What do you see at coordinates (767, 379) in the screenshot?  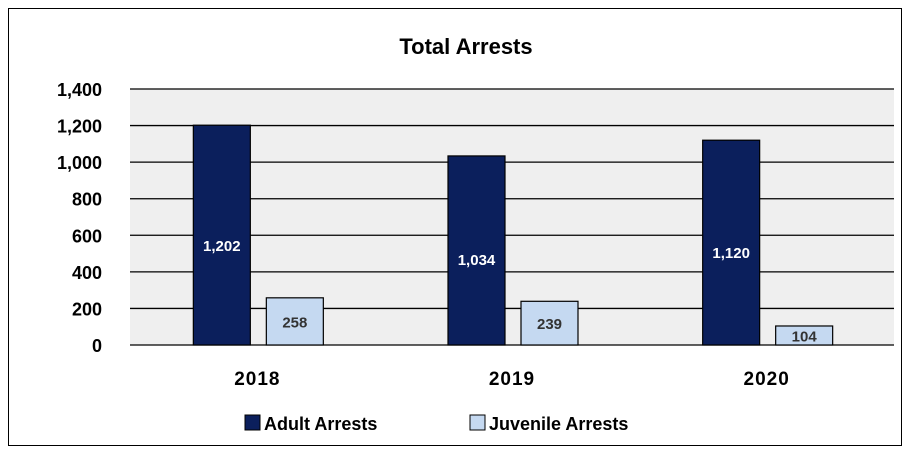 I see `x-tick-label: 2020` at bounding box center [767, 379].